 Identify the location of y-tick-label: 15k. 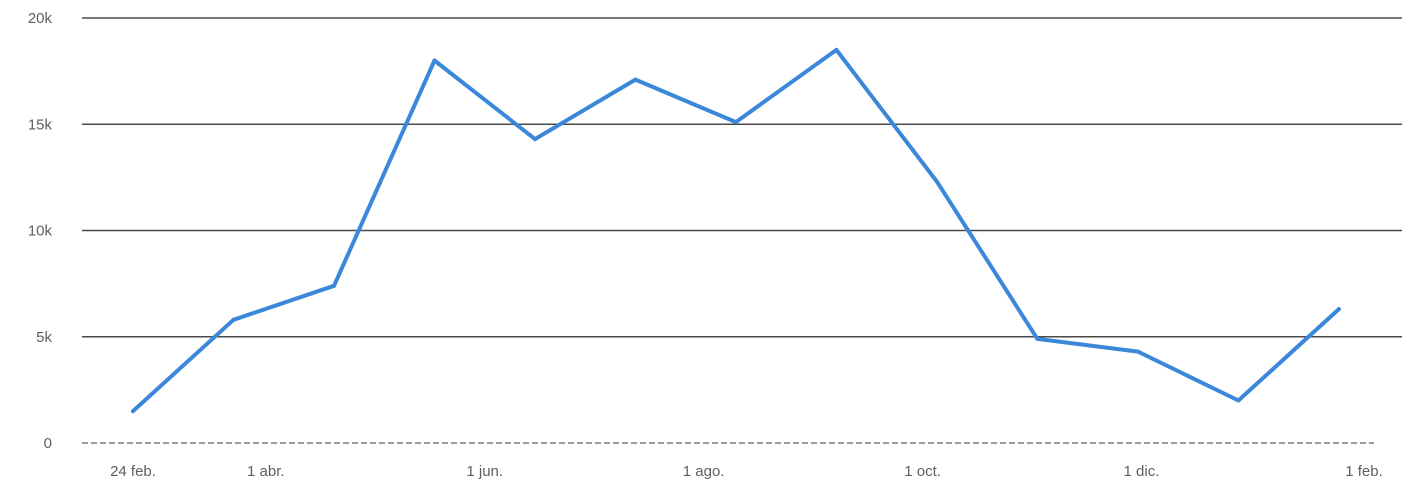
(40, 124).